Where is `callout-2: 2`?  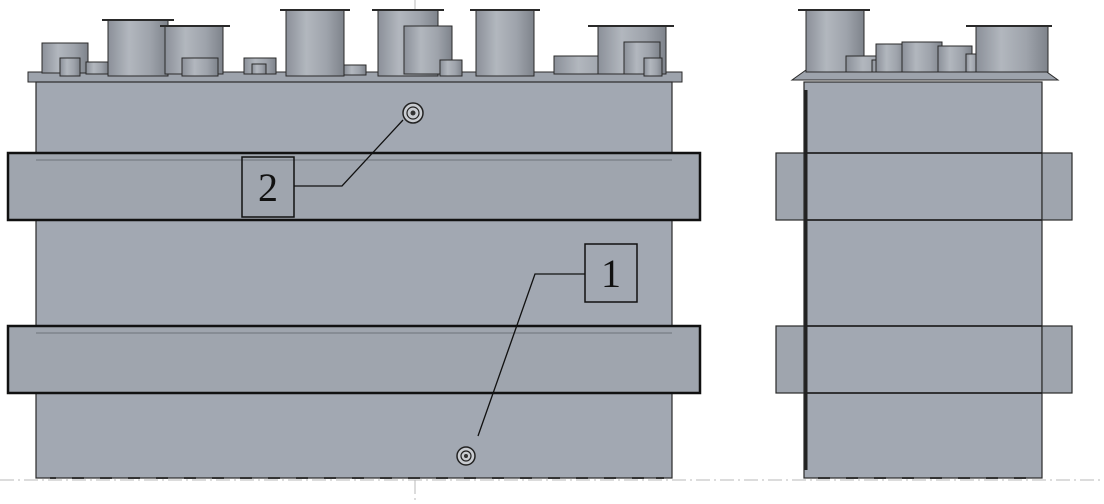 callout-2: 2 is located at coordinates (322, 168).